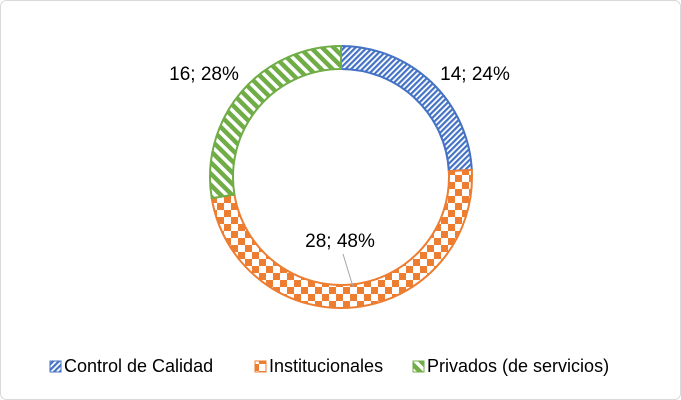 This screenshot has height=400, width=681. I want to click on data-label: 28; 48%, so click(340, 241).